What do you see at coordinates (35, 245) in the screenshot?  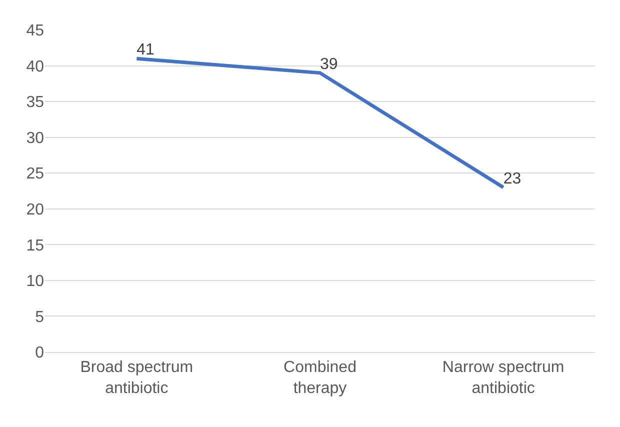 I see `y-tick-label: 15` at bounding box center [35, 245].